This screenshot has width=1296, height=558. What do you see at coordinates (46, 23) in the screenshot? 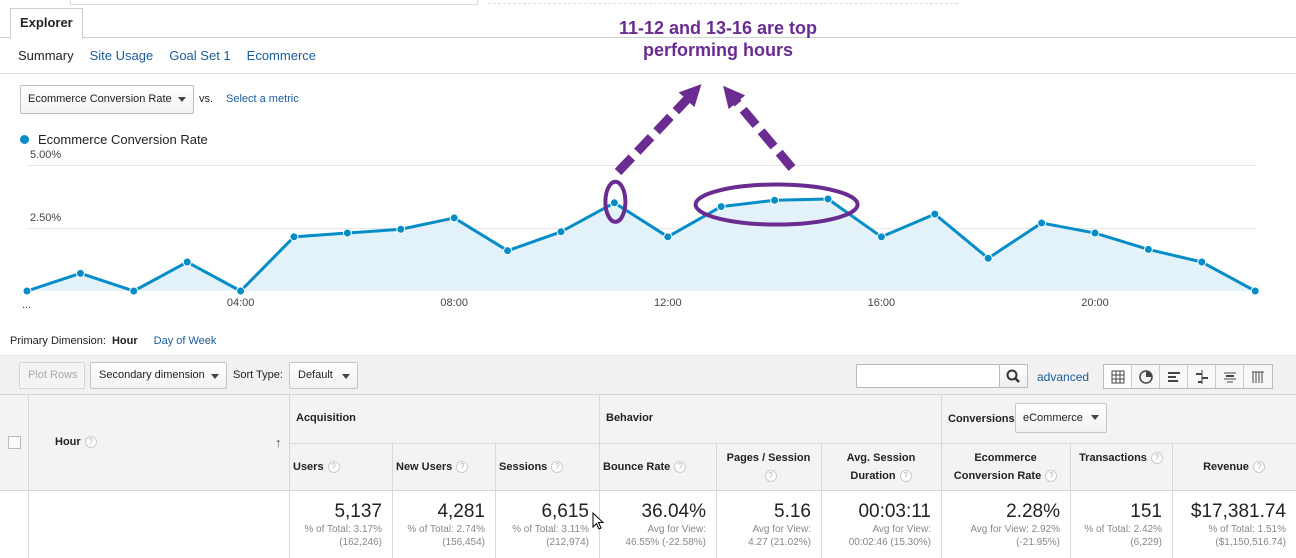
I see `tab-explorer: Explorer` at bounding box center [46, 23].